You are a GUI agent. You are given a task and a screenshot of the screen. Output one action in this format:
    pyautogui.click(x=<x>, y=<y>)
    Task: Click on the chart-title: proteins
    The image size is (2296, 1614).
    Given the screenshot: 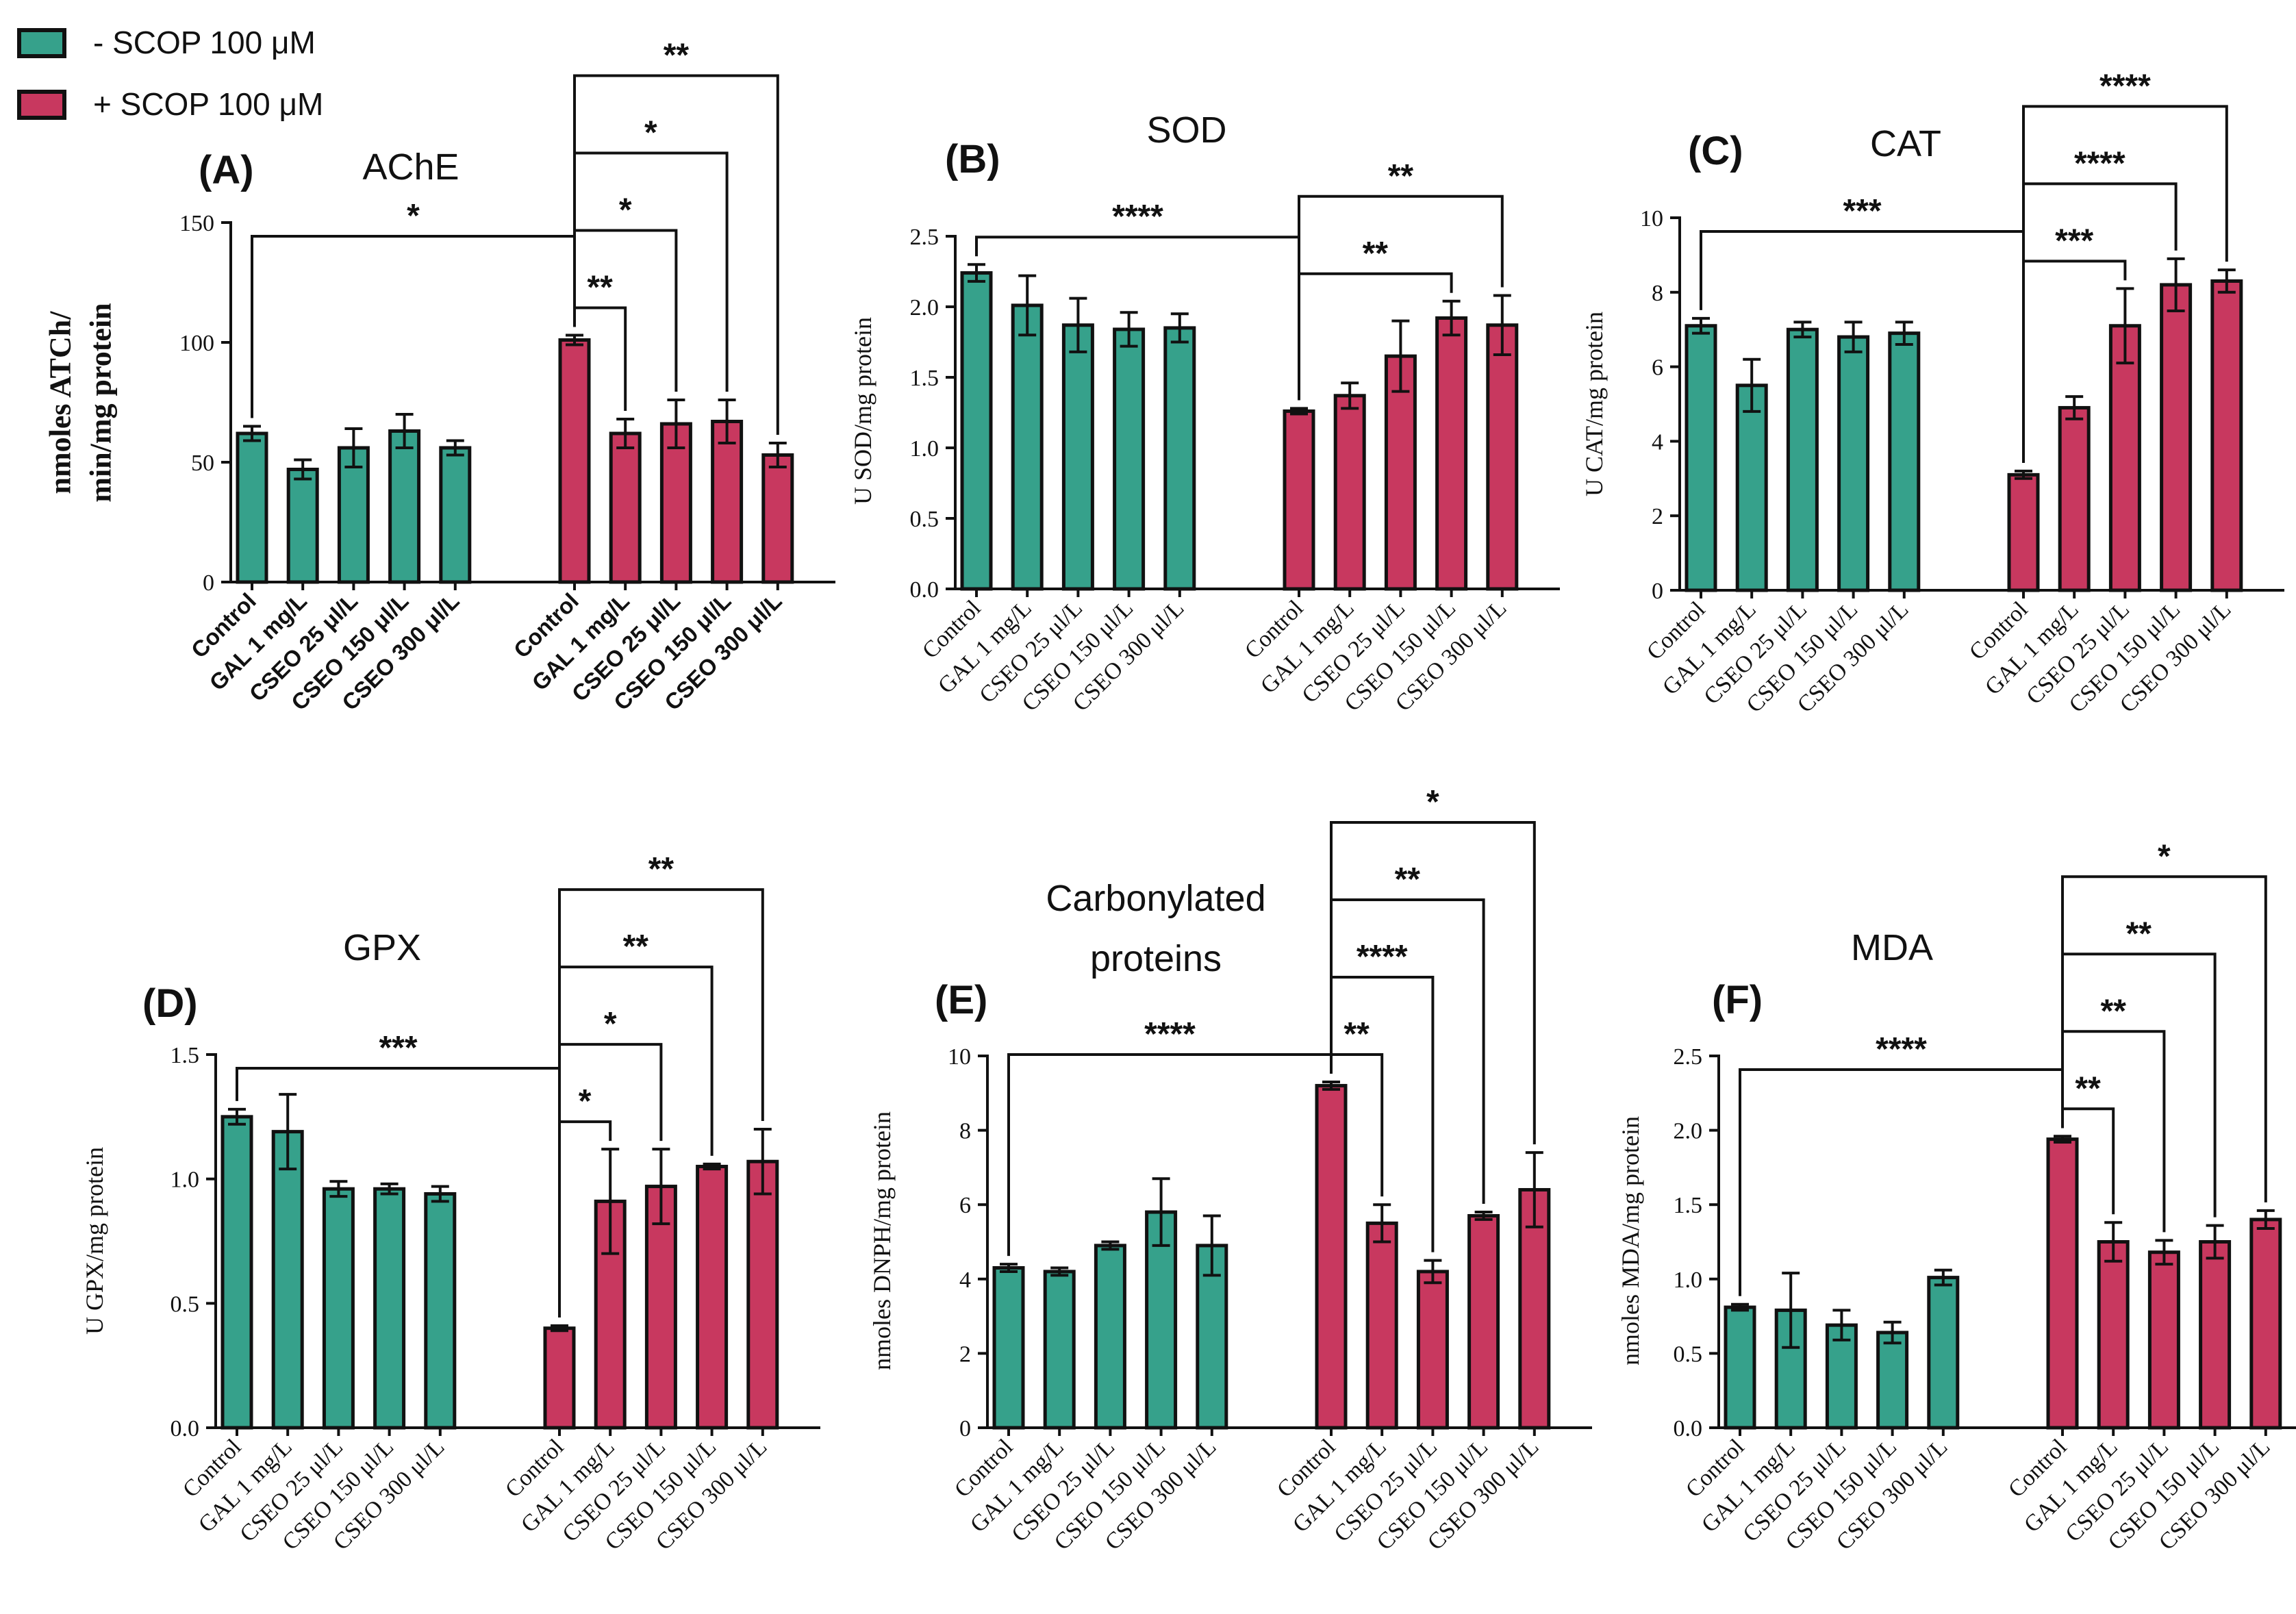 What is the action you would take?
    pyautogui.click(x=1156, y=958)
    